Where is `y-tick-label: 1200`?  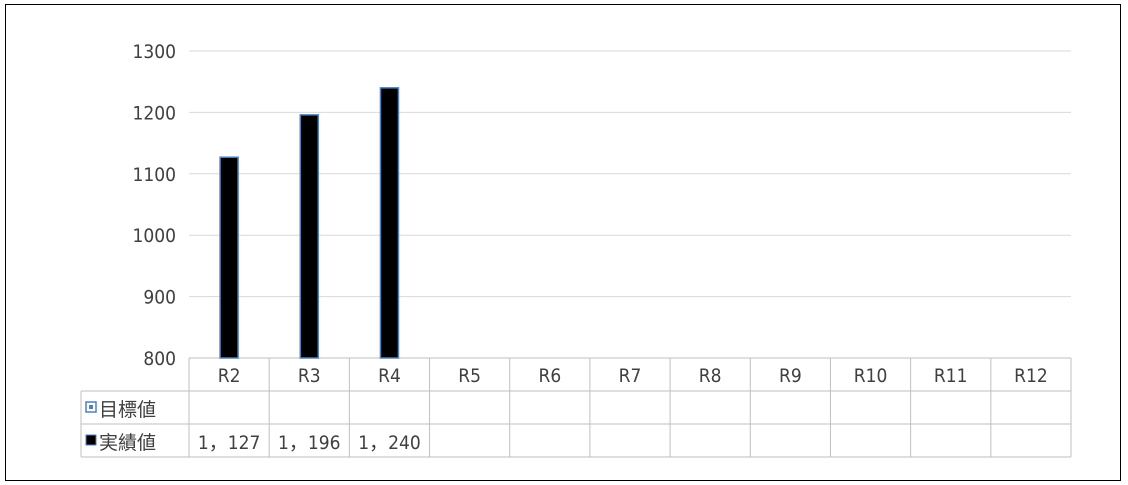 y-tick-label: 1200 is located at coordinates (155, 113).